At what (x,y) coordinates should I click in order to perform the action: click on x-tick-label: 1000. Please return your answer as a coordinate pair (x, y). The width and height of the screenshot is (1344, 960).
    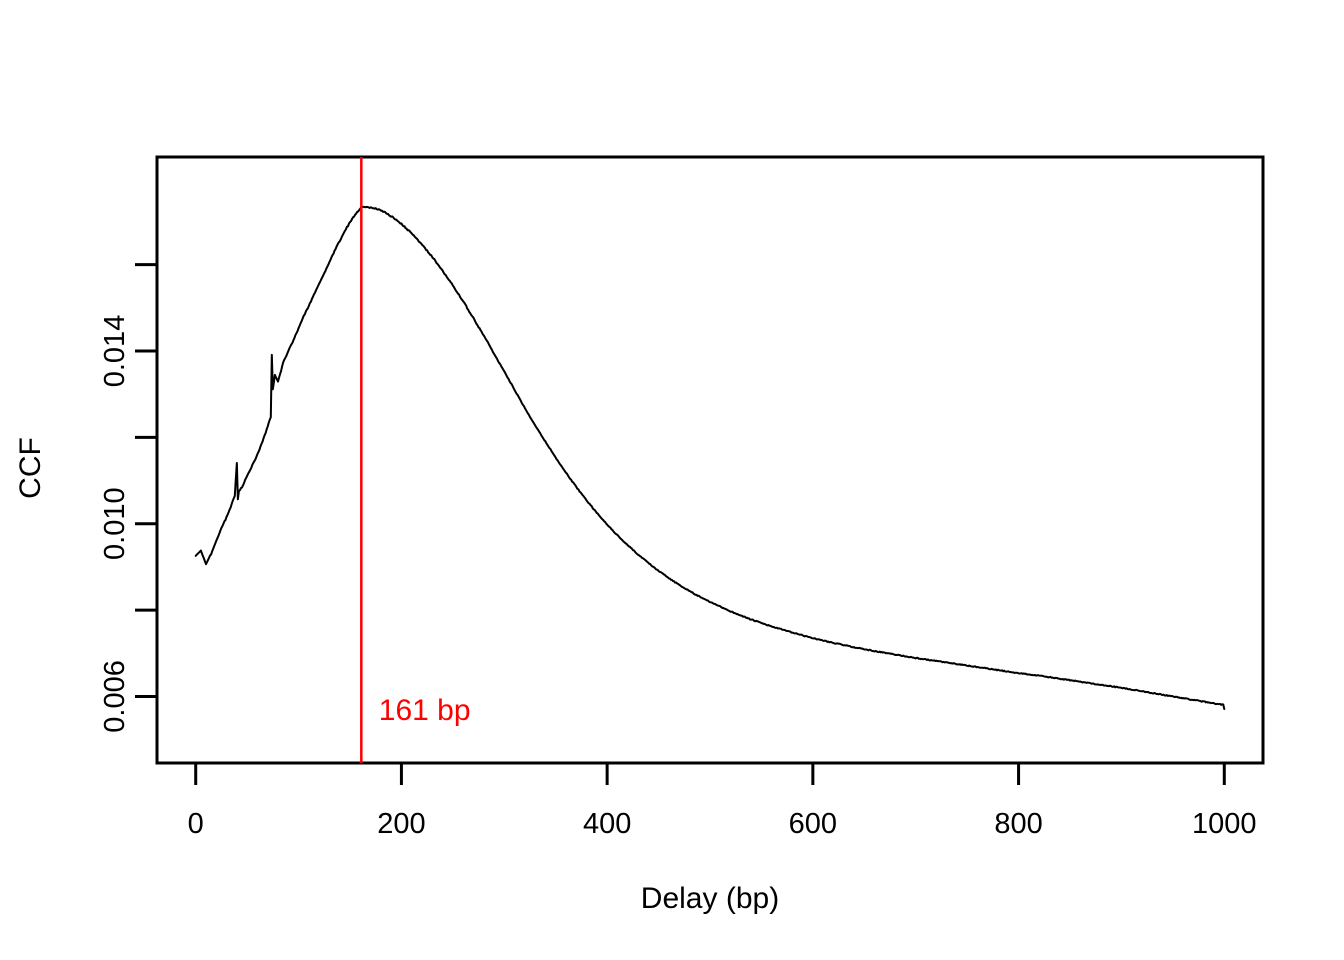
    Looking at the image, I should click on (1224, 824).